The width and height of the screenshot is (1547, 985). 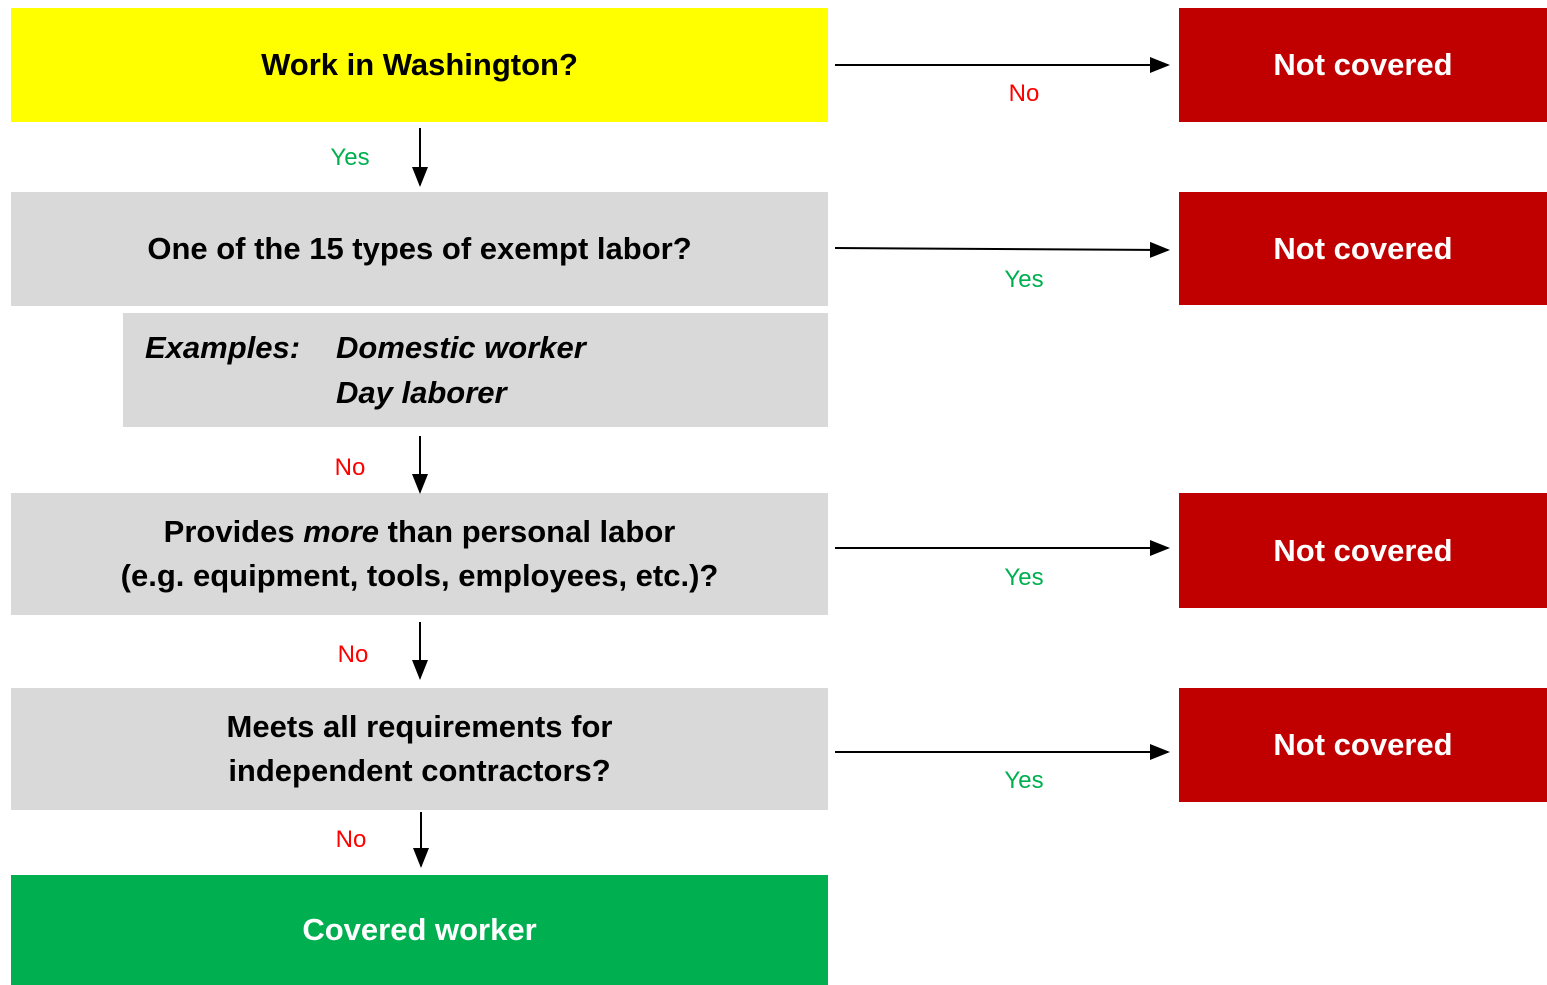 I want to click on question-part: than personal labor, so click(x=531, y=531).